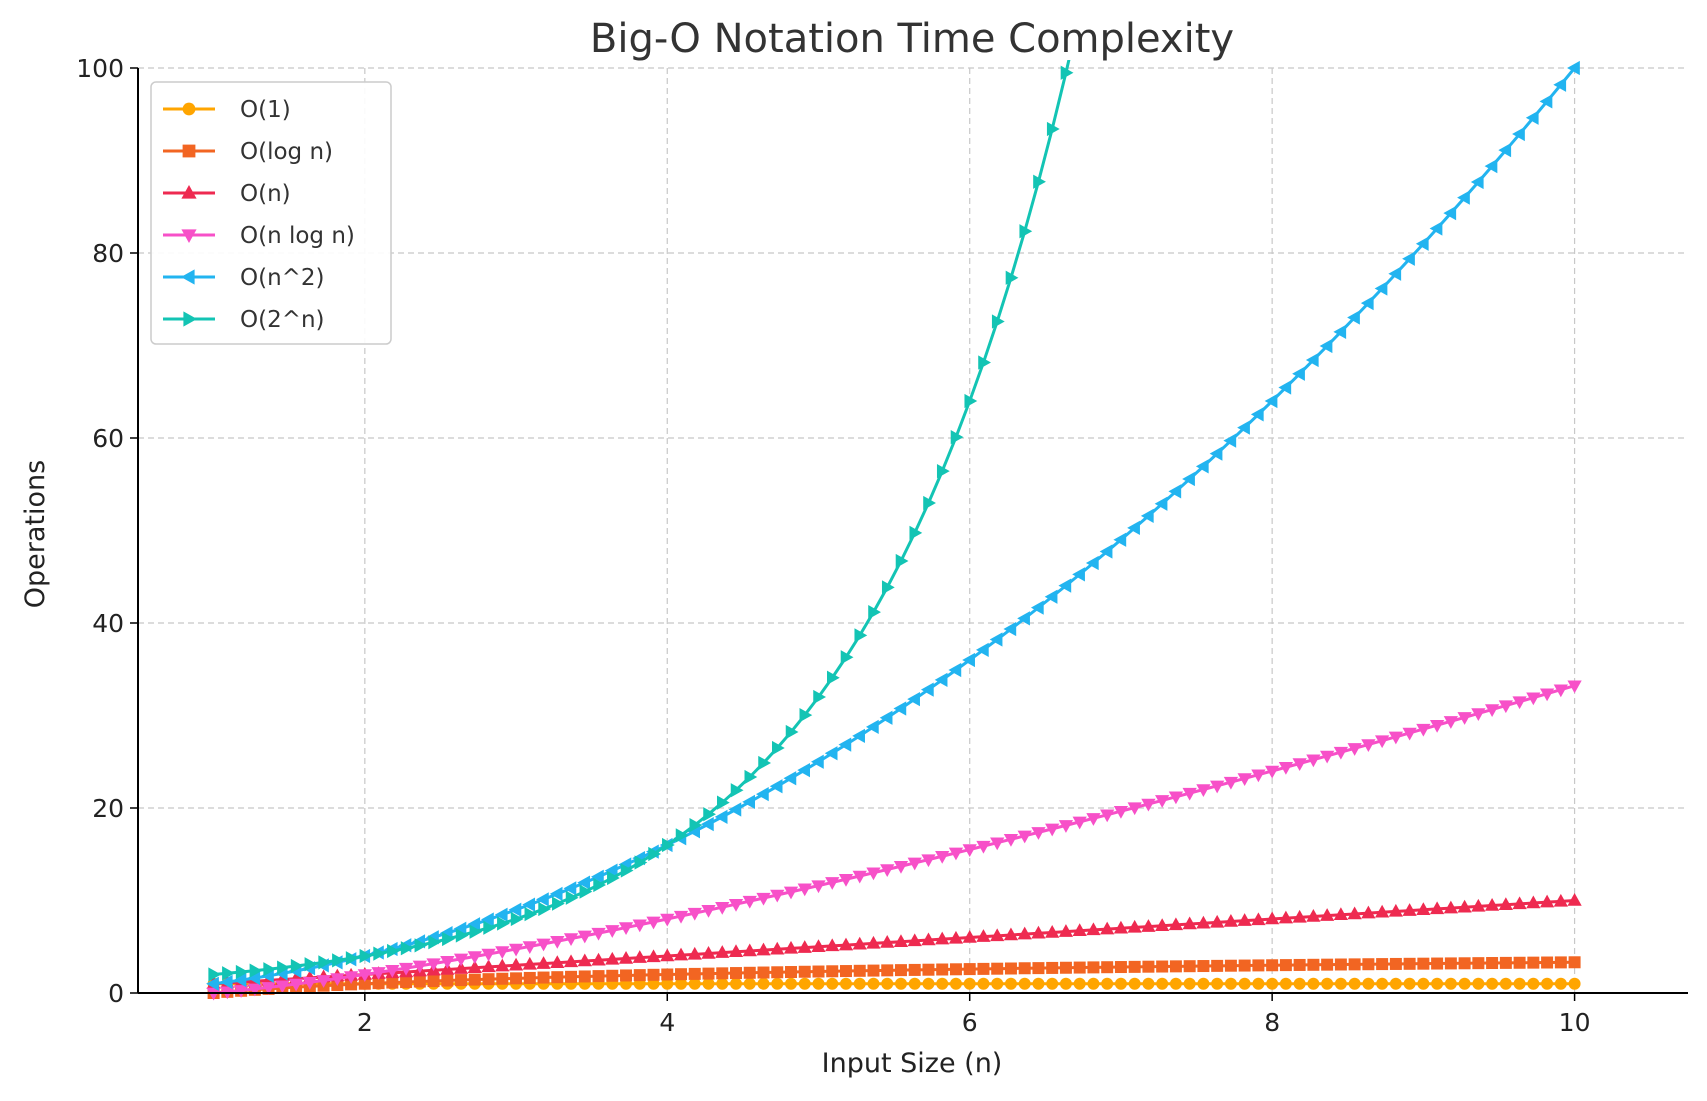 The image size is (1707, 1101). What do you see at coordinates (188, 277) in the screenshot?
I see `legend-swatch-marker` at bounding box center [188, 277].